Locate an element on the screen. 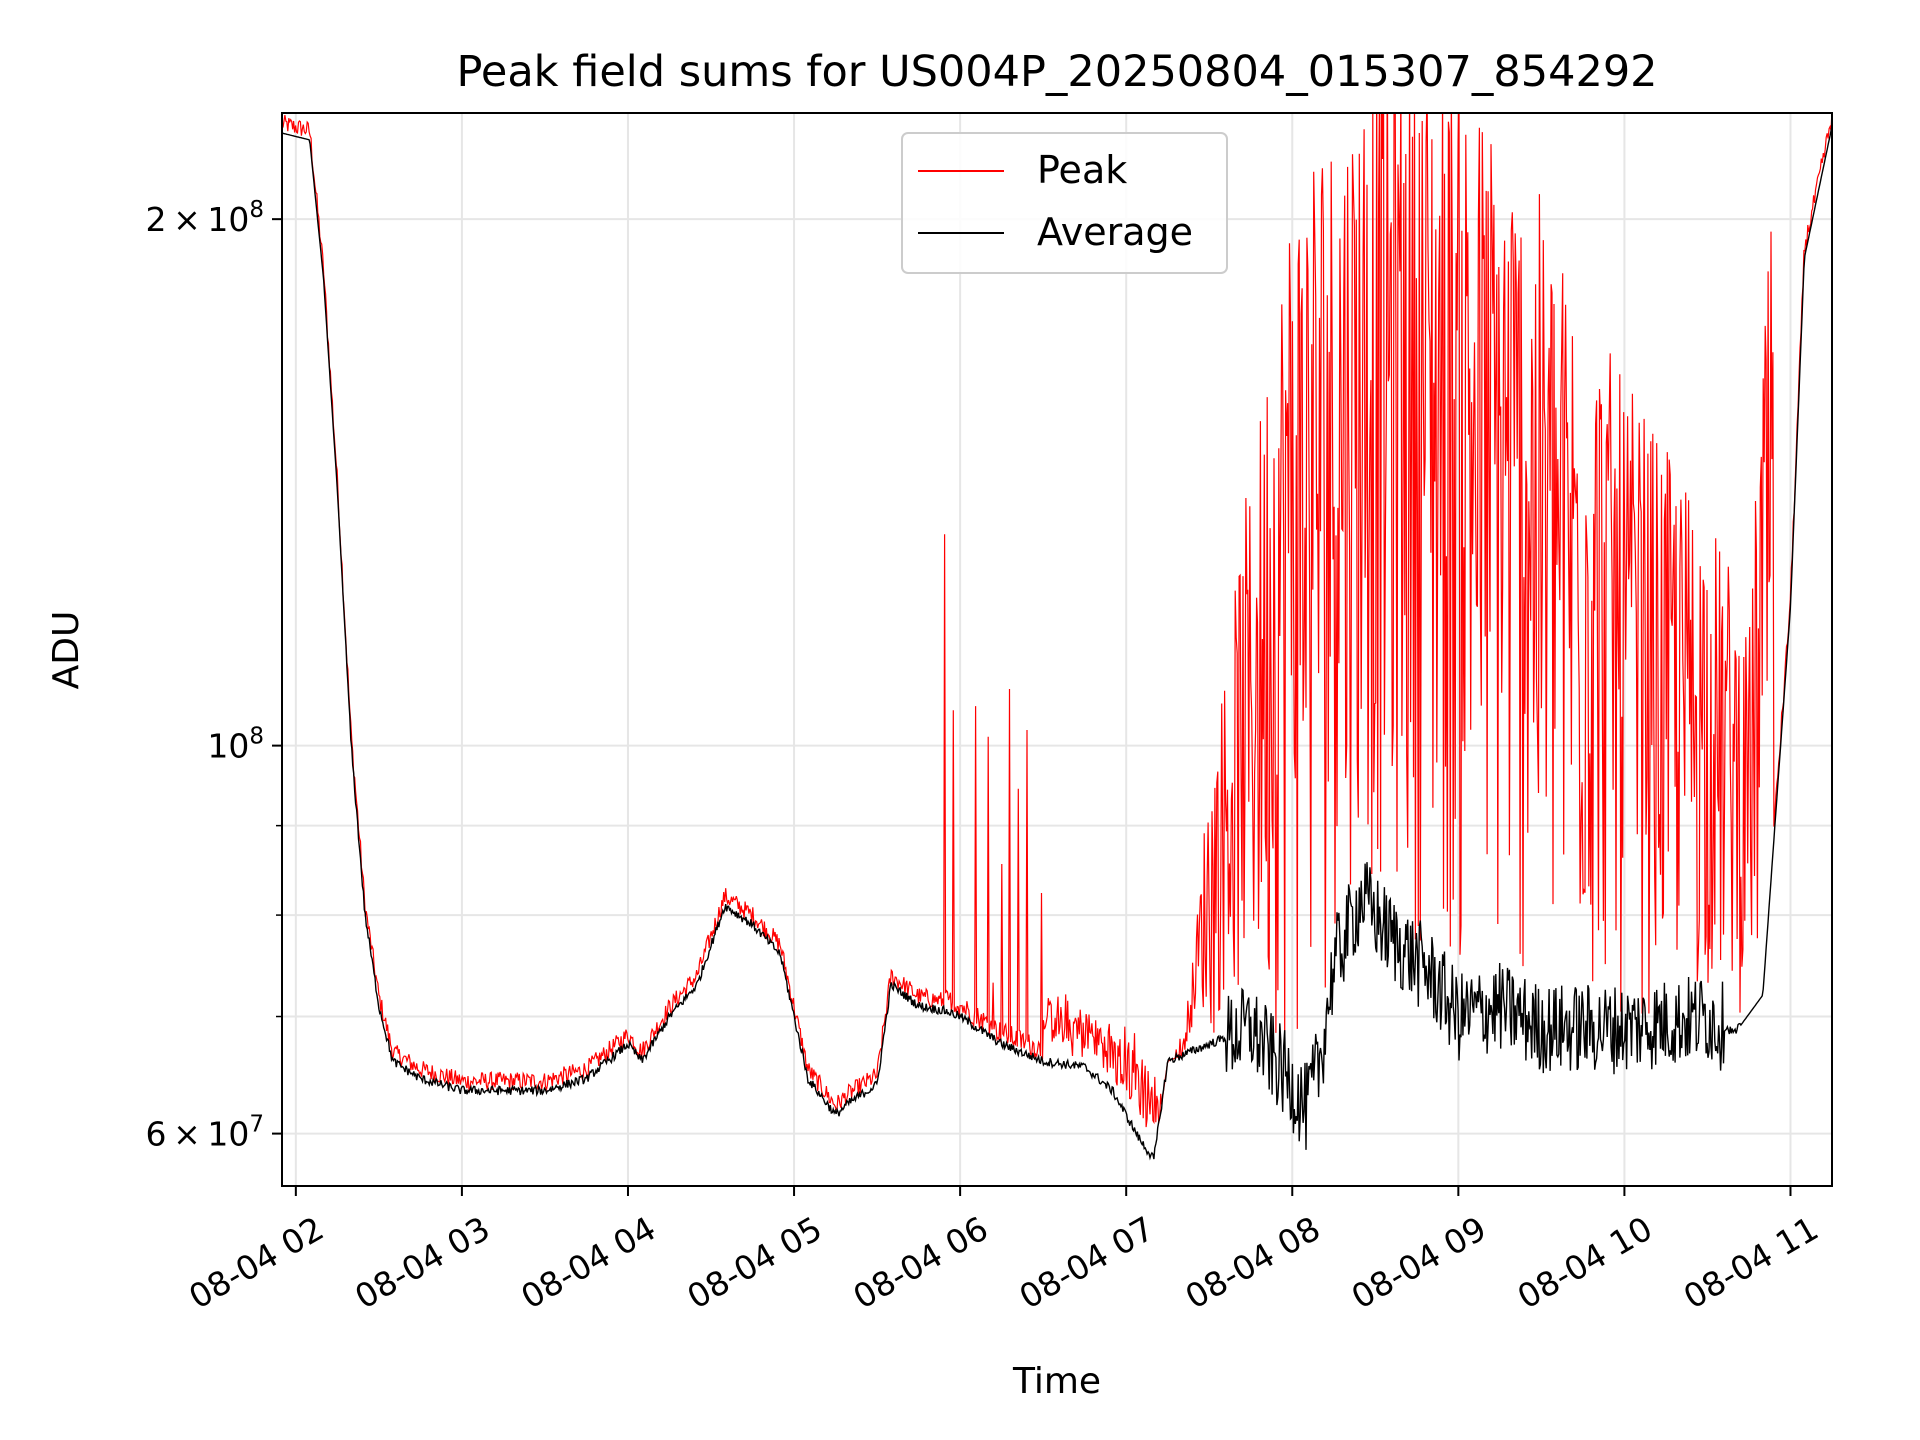 The height and width of the screenshot is (1440, 1920). y-tick-label: 108 is located at coordinates (235, 745).